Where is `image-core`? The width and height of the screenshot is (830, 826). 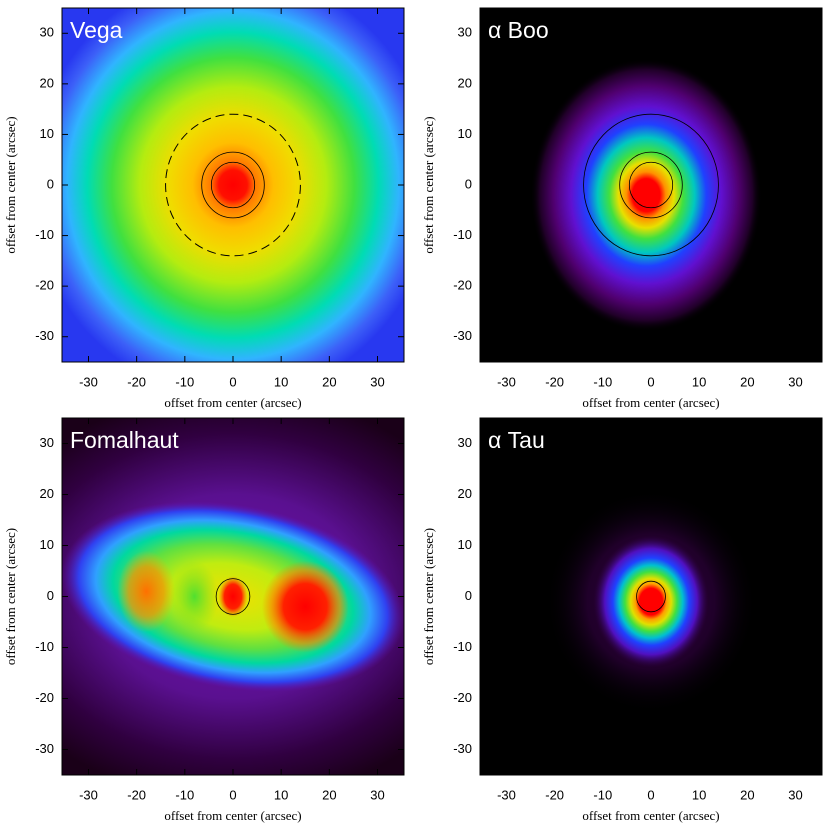
image-core is located at coordinates (233, 596).